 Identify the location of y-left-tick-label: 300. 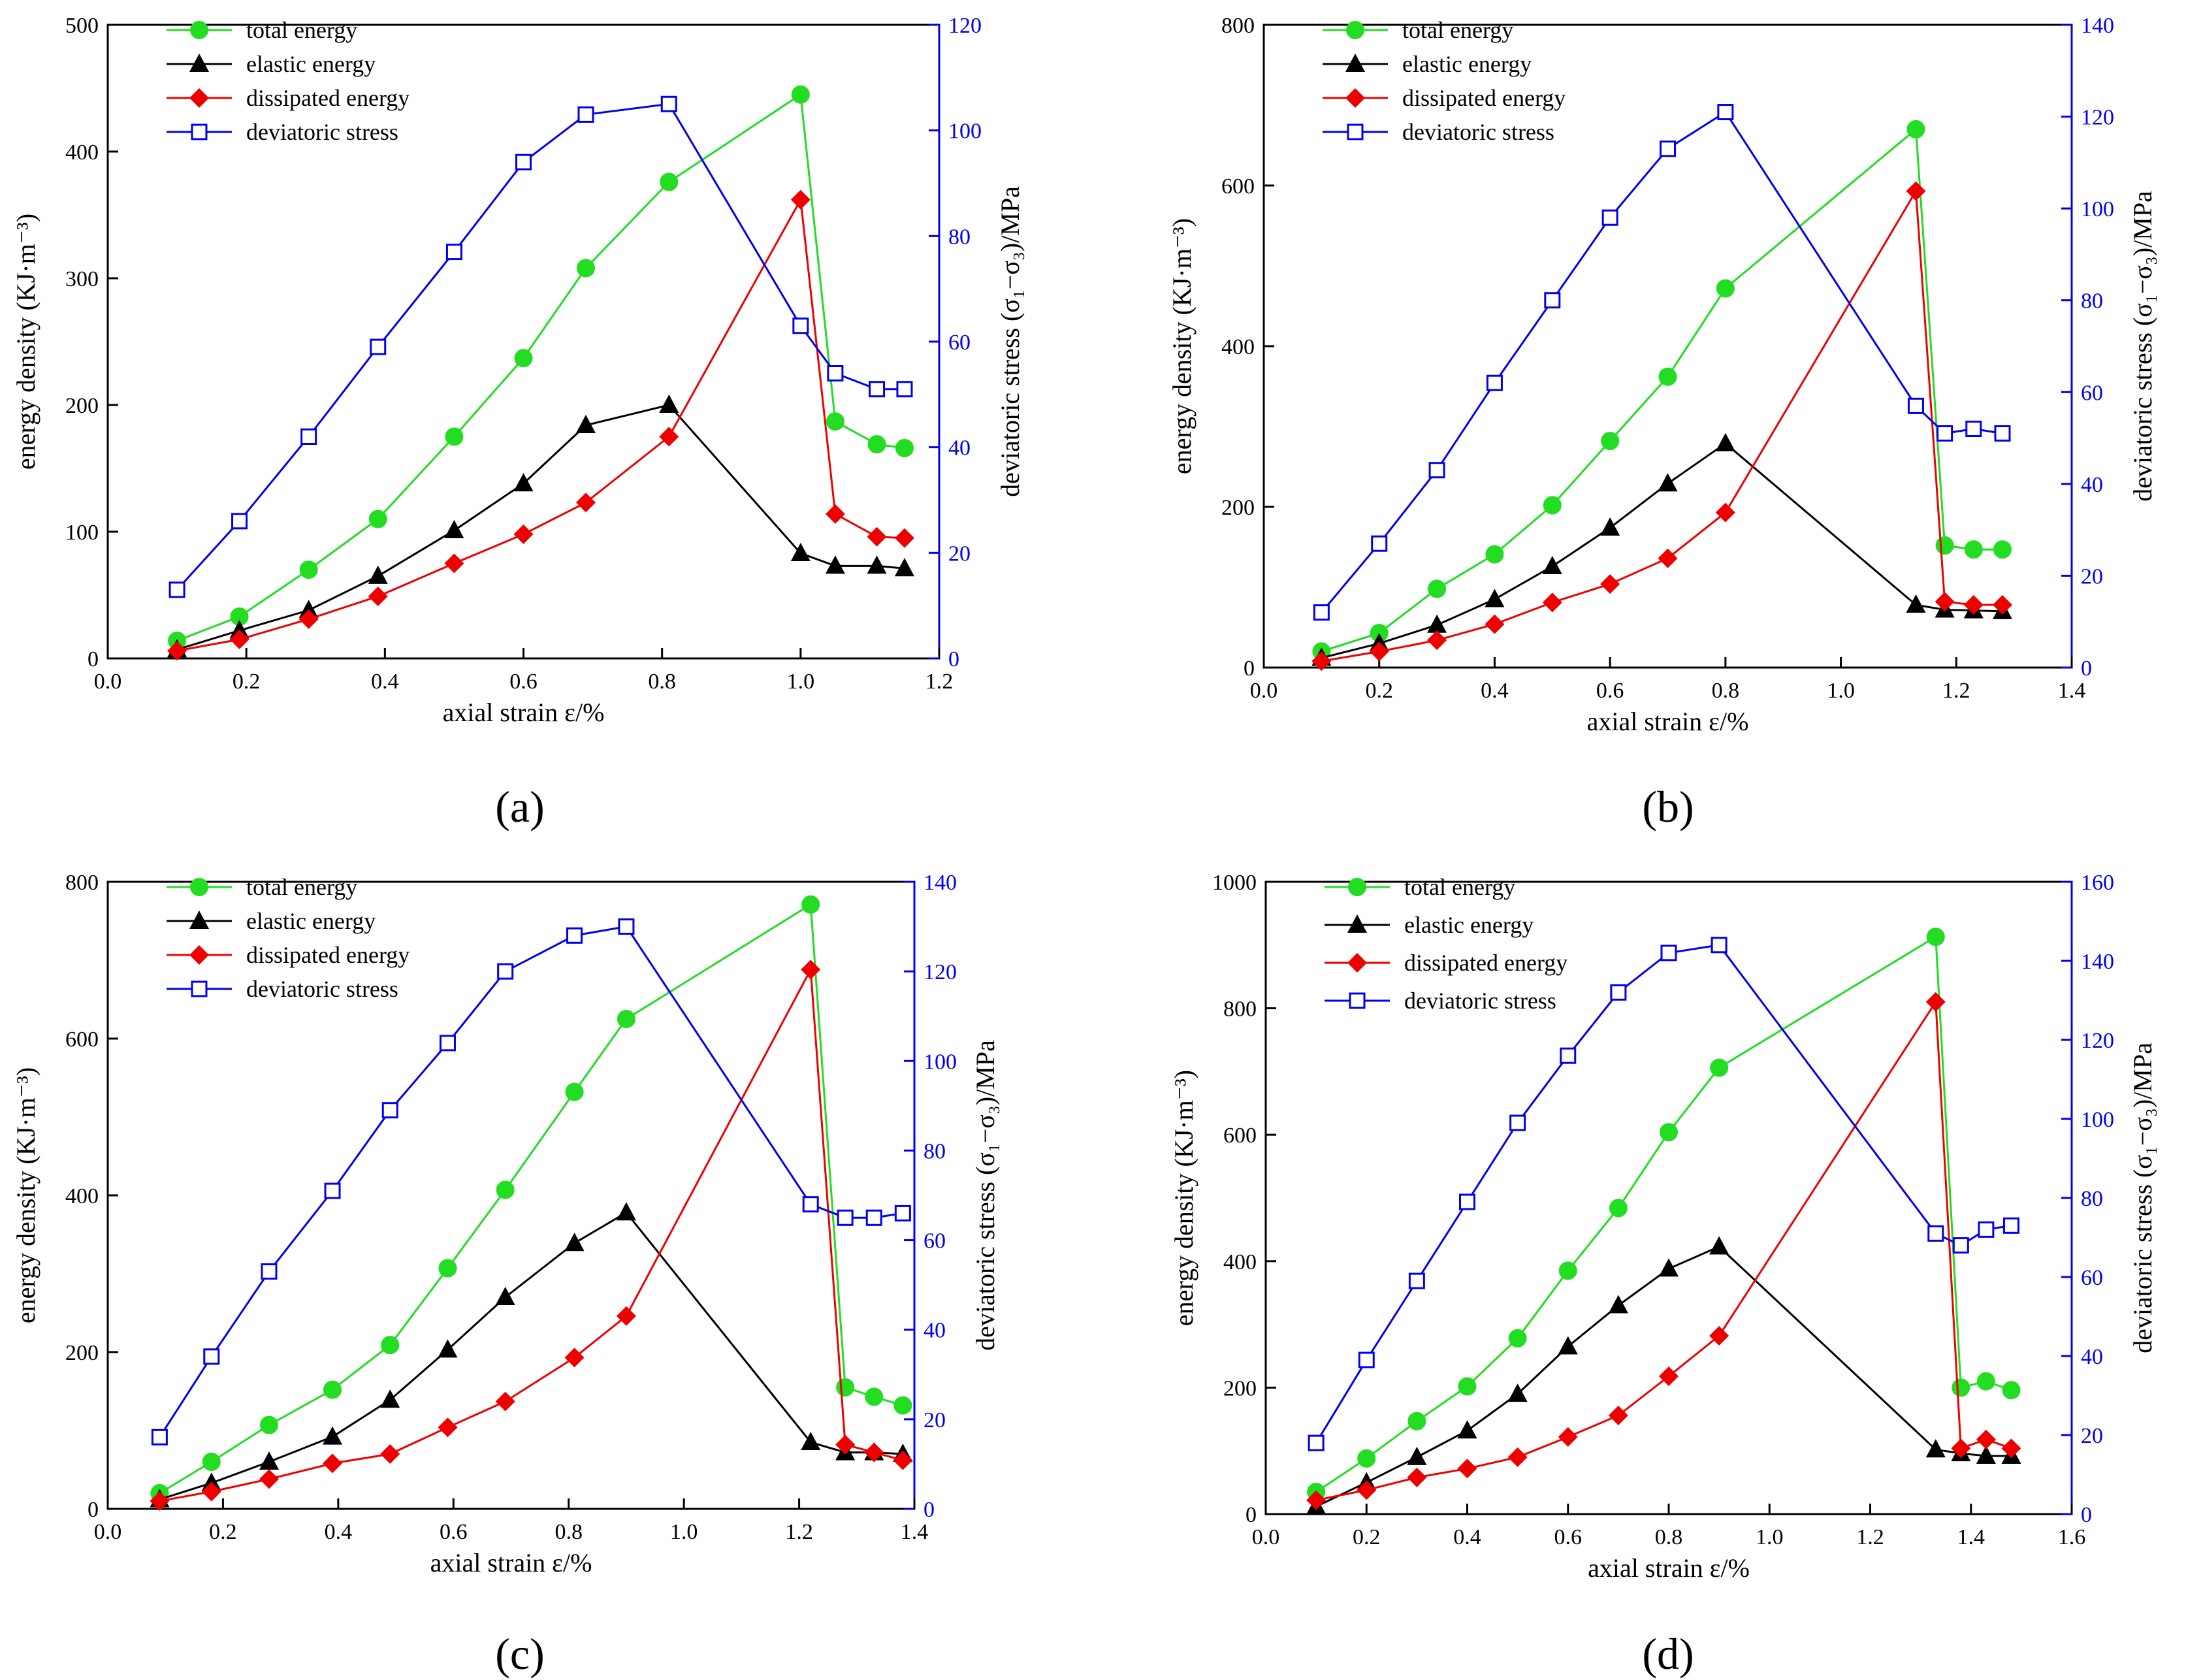
(82, 279).